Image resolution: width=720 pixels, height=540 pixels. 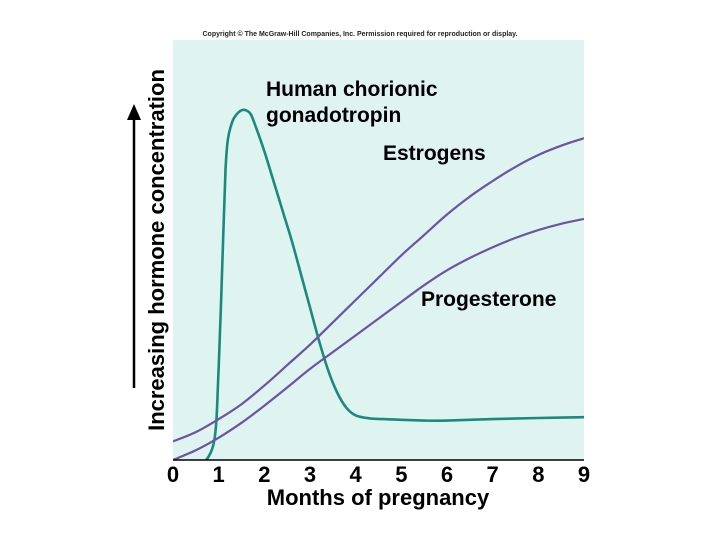 What do you see at coordinates (401, 474) in the screenshot?
I see `x-tick-label-5: 5` at bounding box center [401, 474].